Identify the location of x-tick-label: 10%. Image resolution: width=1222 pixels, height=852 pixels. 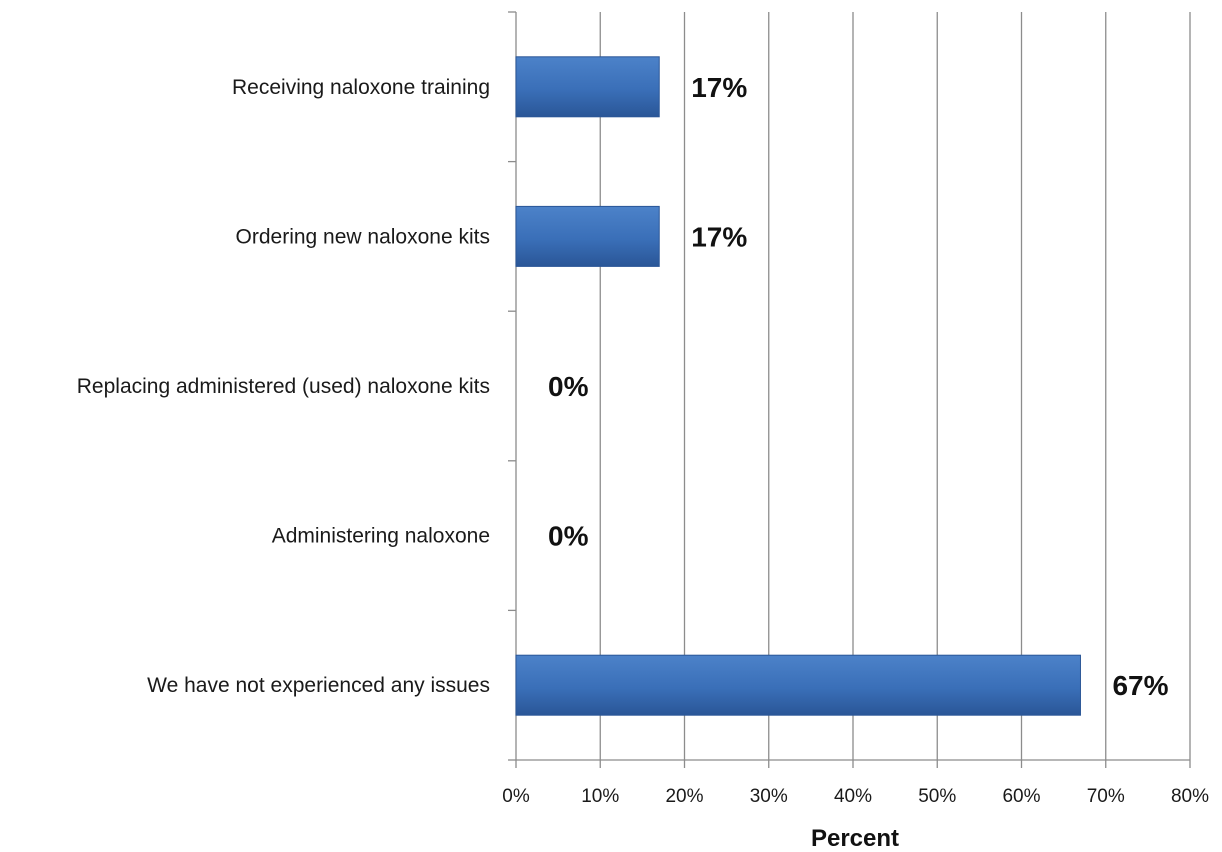
(600, 796).